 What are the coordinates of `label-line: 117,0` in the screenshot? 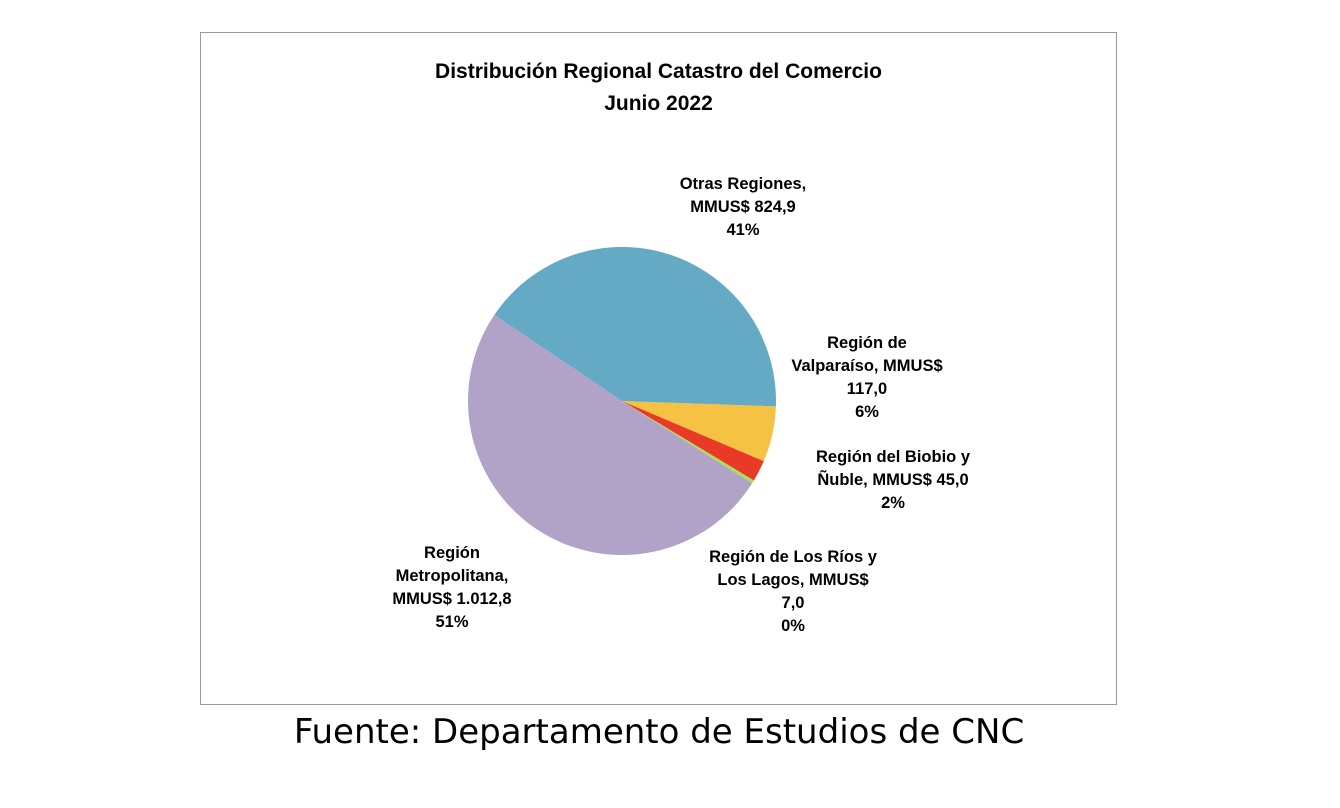 It's located at (867, 389).